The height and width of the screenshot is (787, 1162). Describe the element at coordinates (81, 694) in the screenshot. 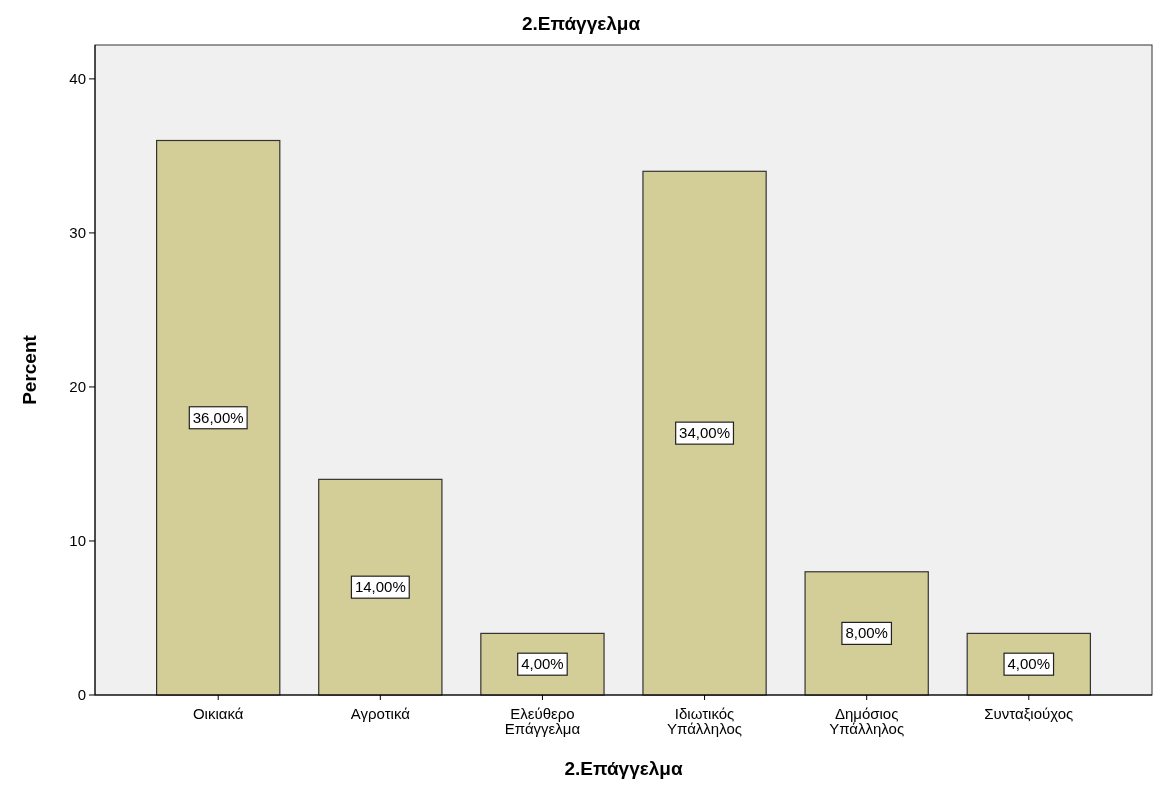

I see `y-tick-label: 0` at that location.